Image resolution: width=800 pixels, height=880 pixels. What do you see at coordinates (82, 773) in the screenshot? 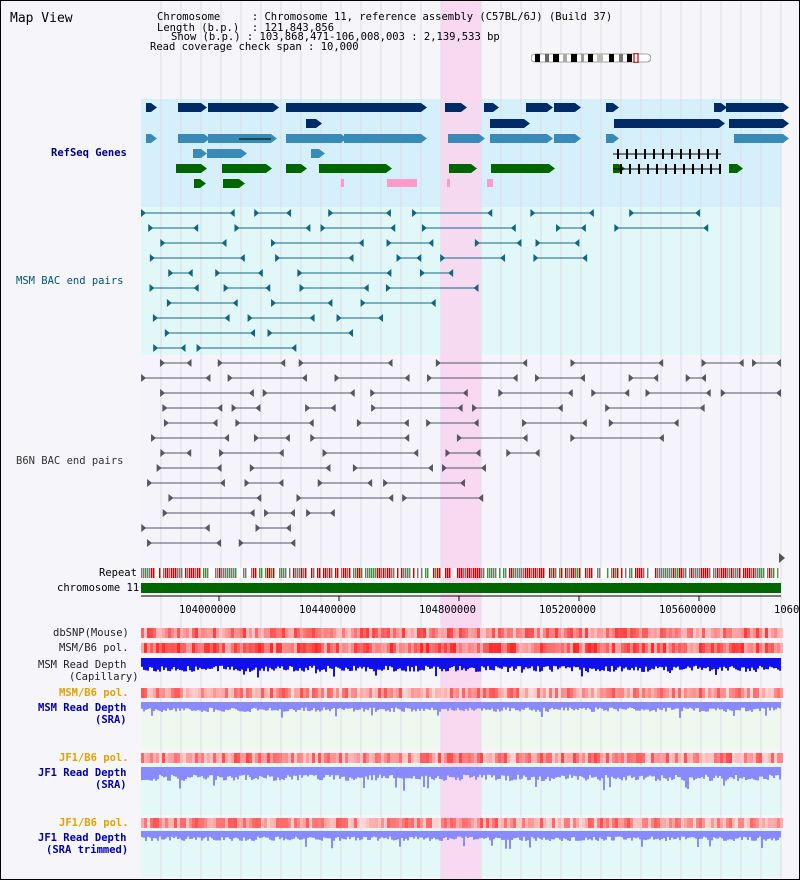
I see `track-label-jf1-depth: JF1 Read Depth` at bounding box center [82, 773].